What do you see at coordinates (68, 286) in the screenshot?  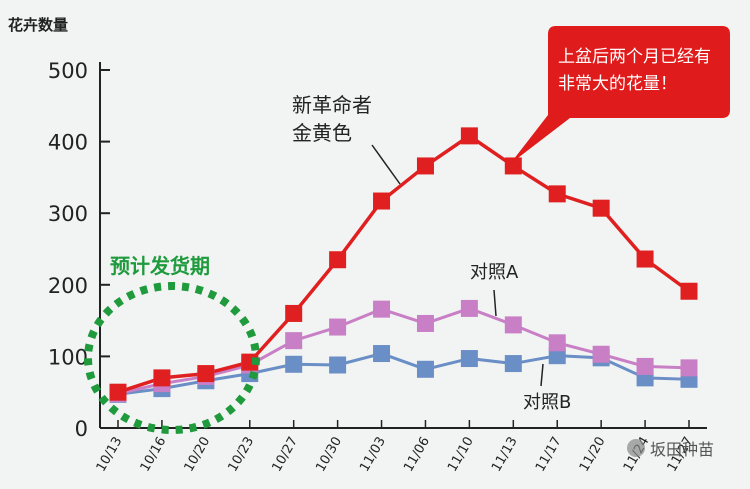 I see `y-tick-label: 200` at bounding box center [68, 286].